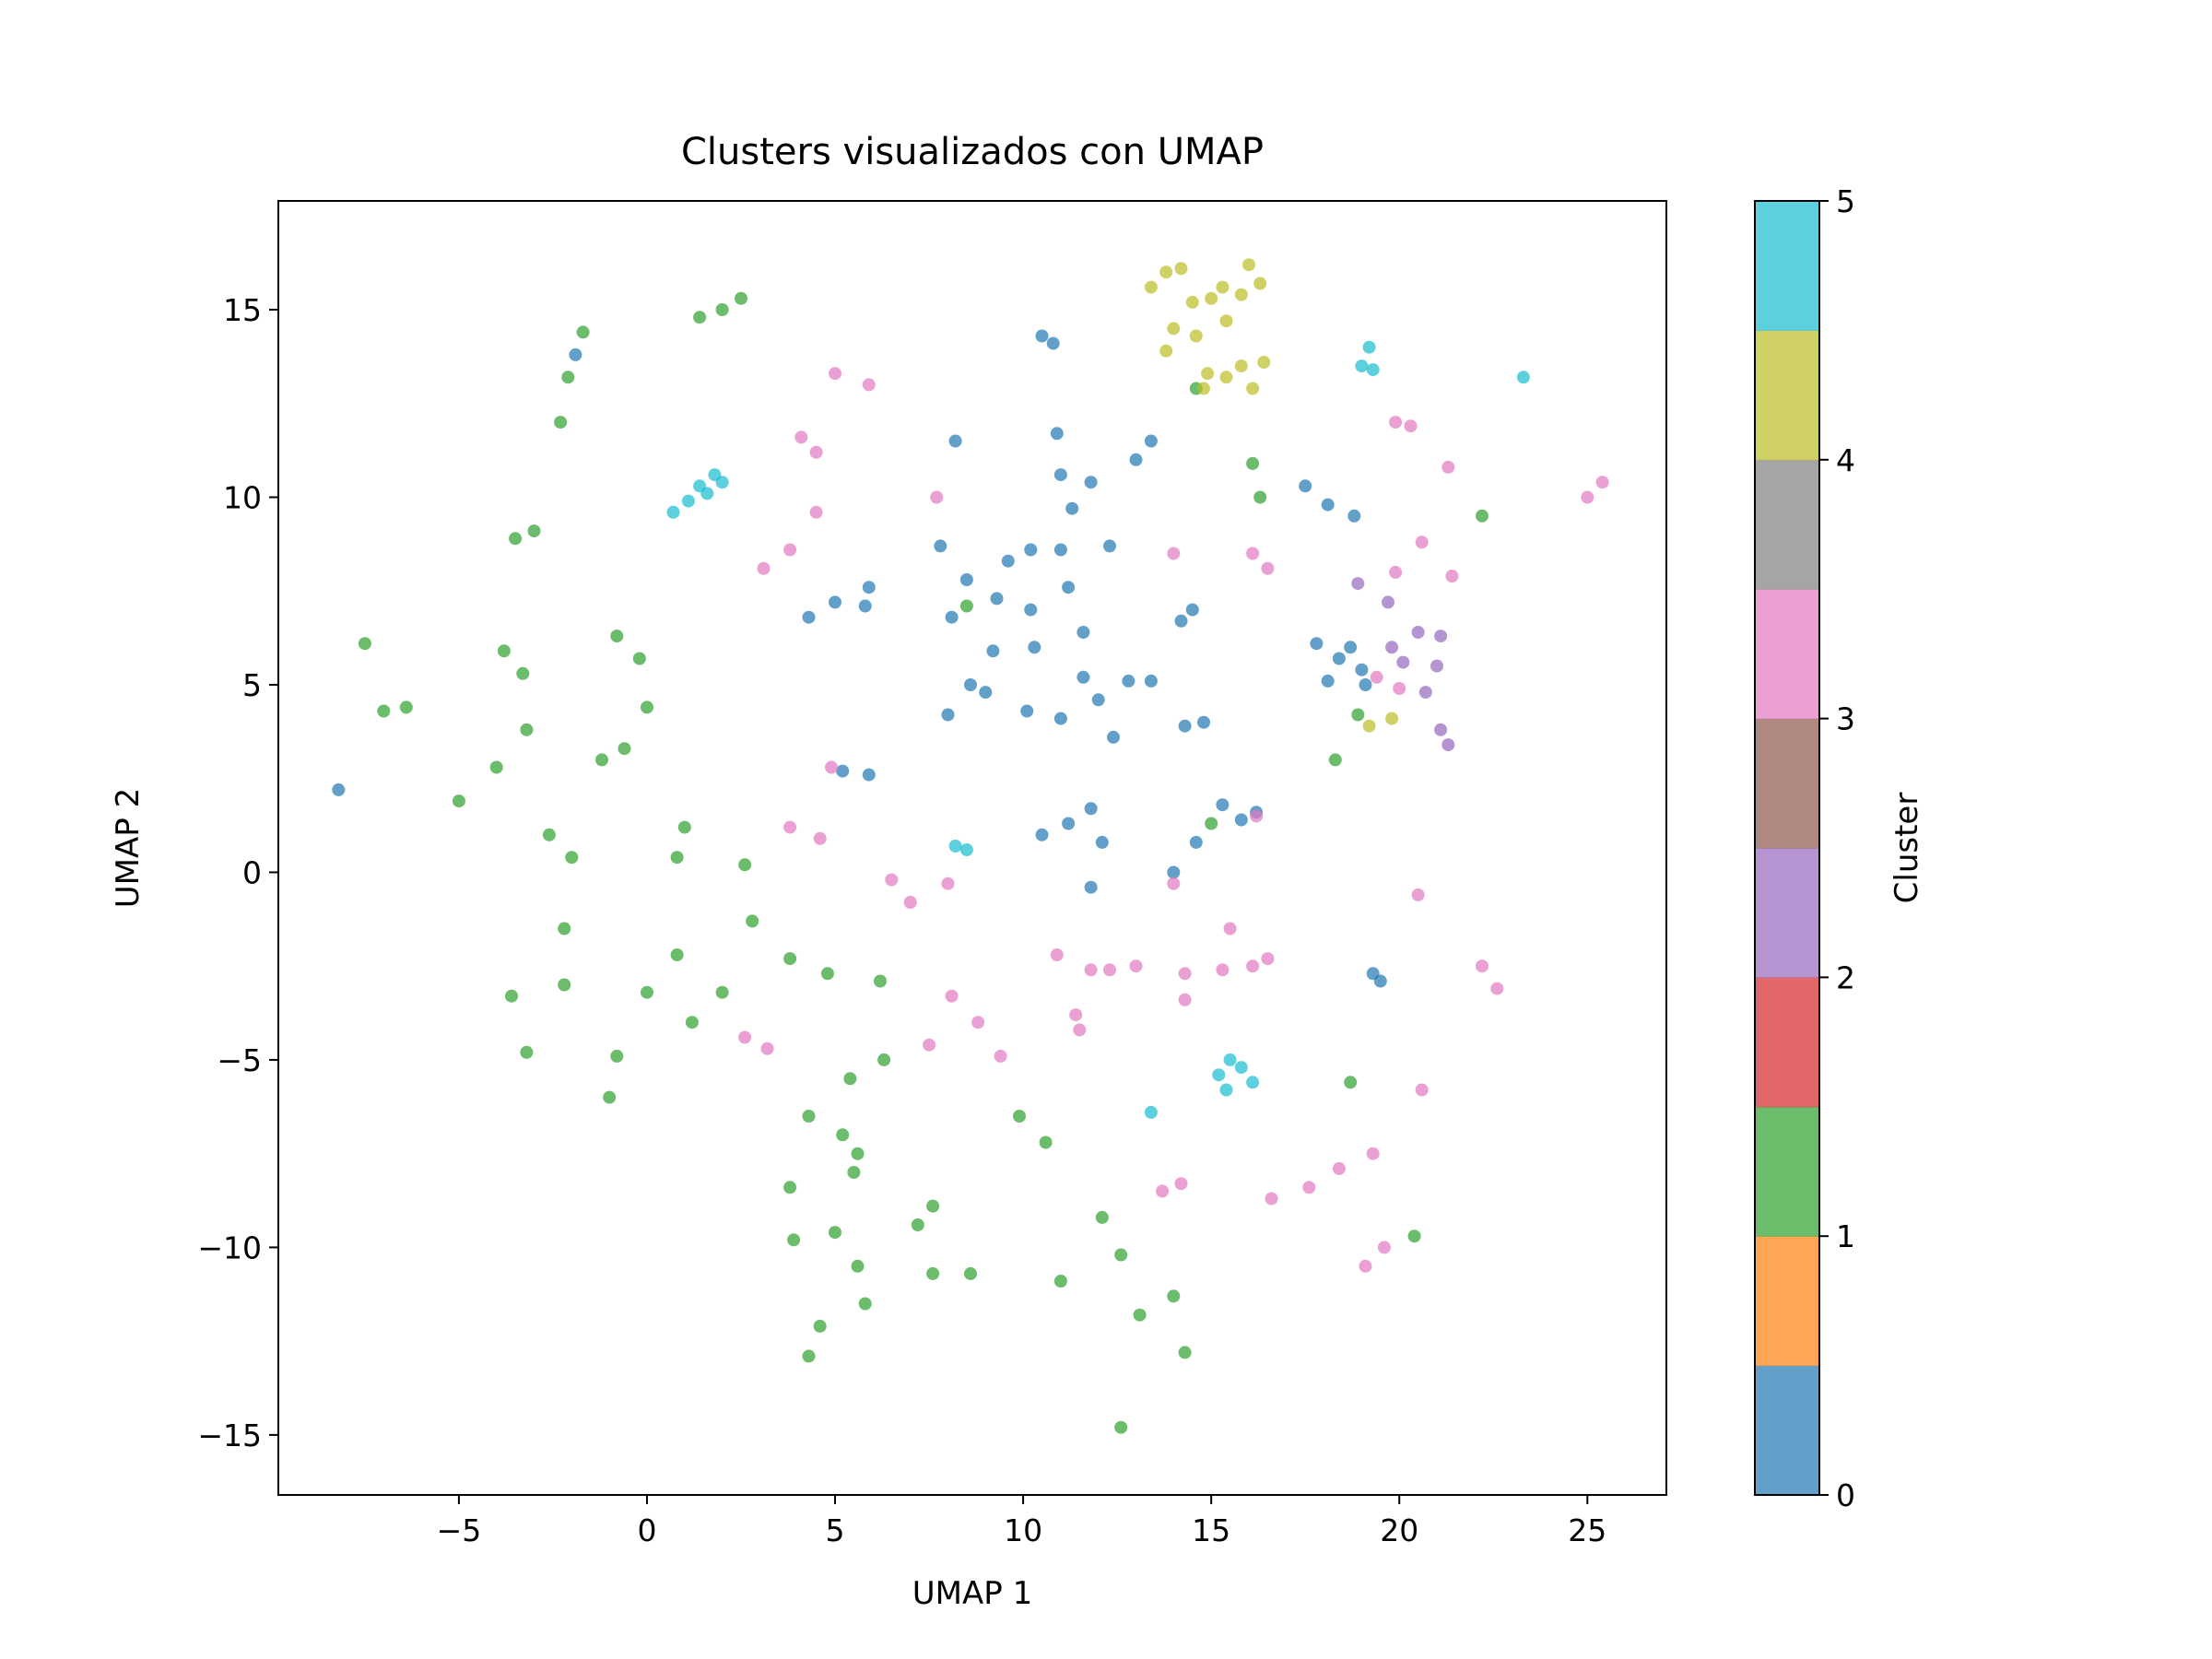 The width and height of the screenshot is (2212, 1659). I want to click on colorbar-label: Cluster, so click(1906, 848).